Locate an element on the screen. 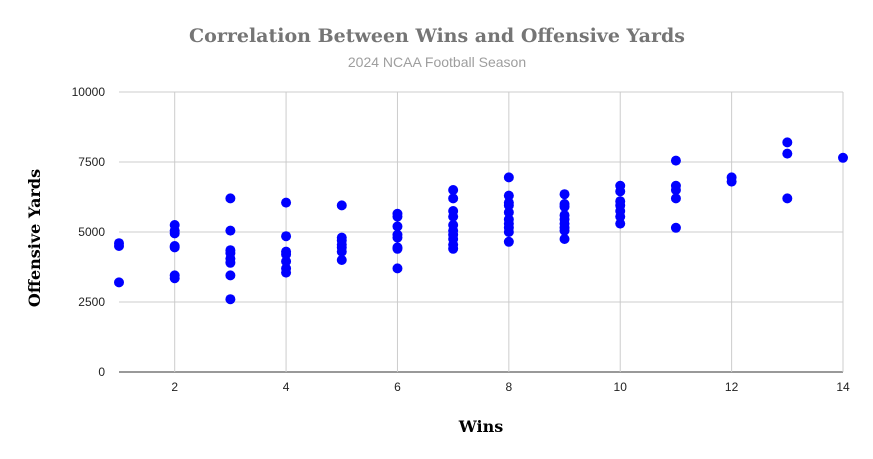 This screenshot has height=459, width=873. x-tick-label: 4 is located at coordinates (286, 387).